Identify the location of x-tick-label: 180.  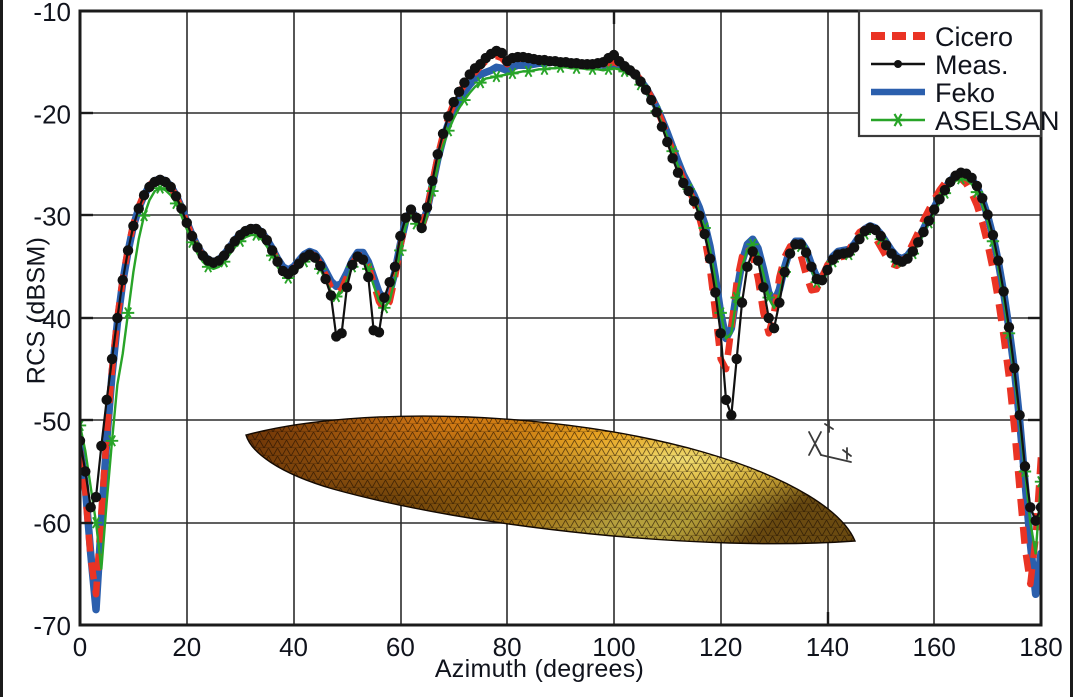
(1040, 647).